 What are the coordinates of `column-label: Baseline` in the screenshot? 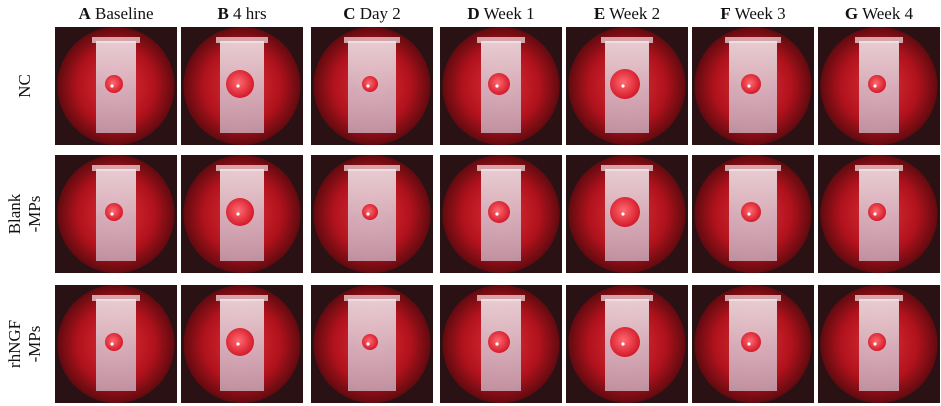 It's located at (124, 13).